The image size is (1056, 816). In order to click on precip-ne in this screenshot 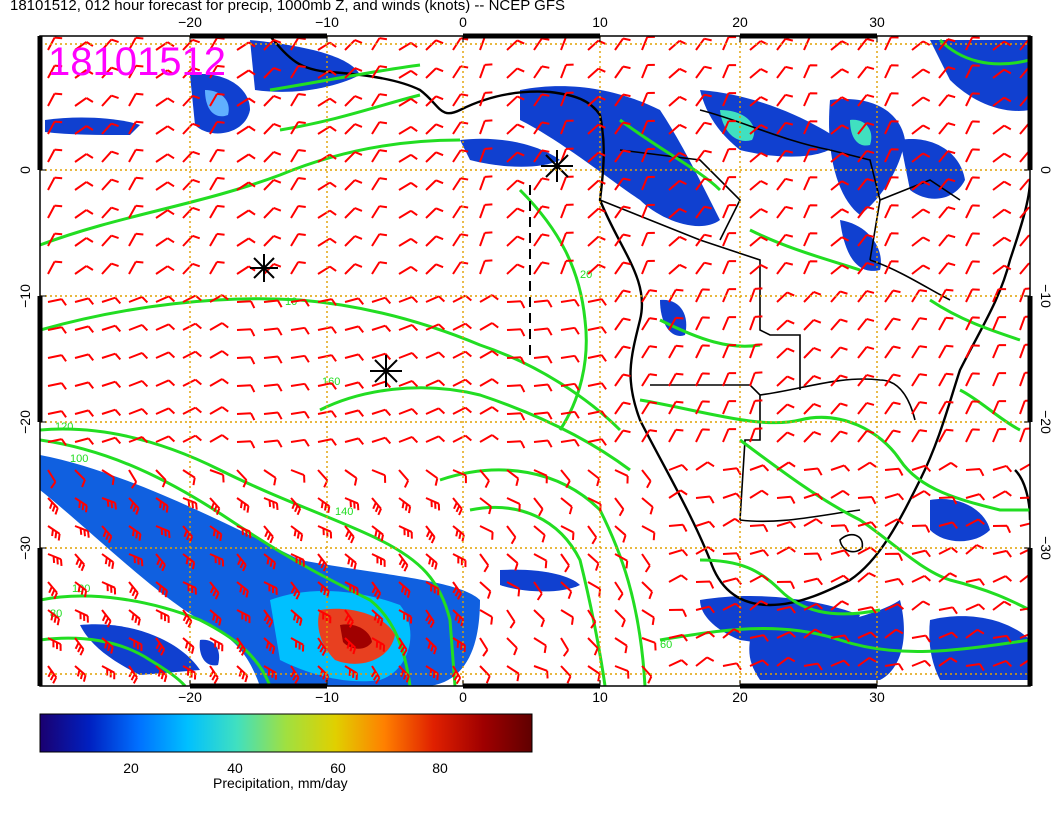, I will do `click(980, 75)`.